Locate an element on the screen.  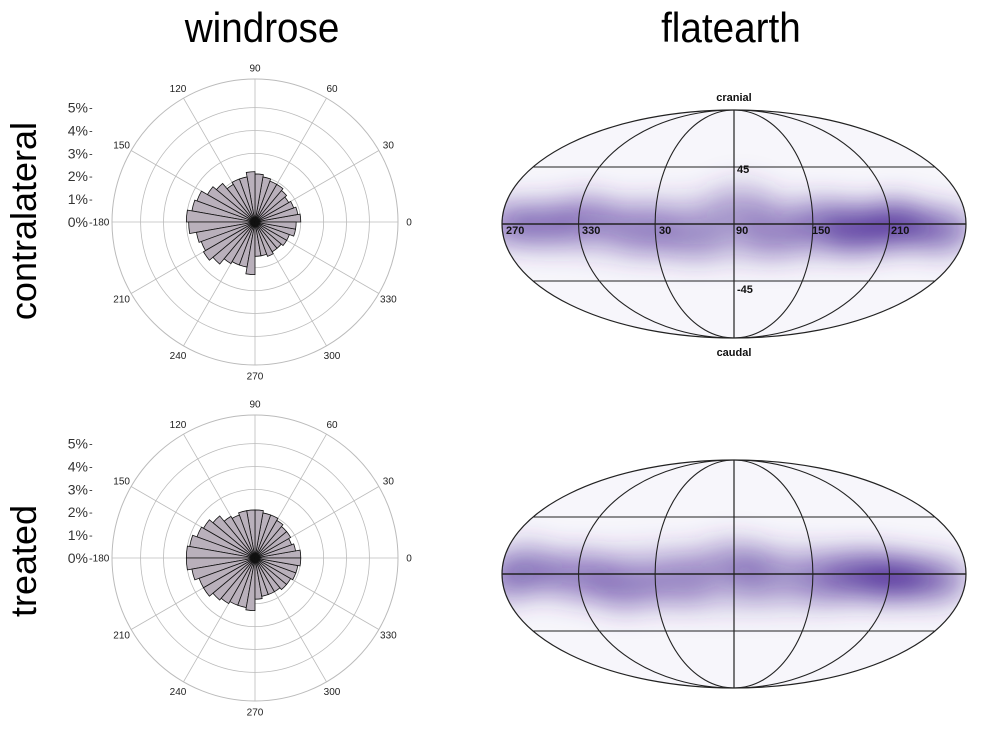
column-title-flatearth: flatearth is located at coordinates (731, 27).